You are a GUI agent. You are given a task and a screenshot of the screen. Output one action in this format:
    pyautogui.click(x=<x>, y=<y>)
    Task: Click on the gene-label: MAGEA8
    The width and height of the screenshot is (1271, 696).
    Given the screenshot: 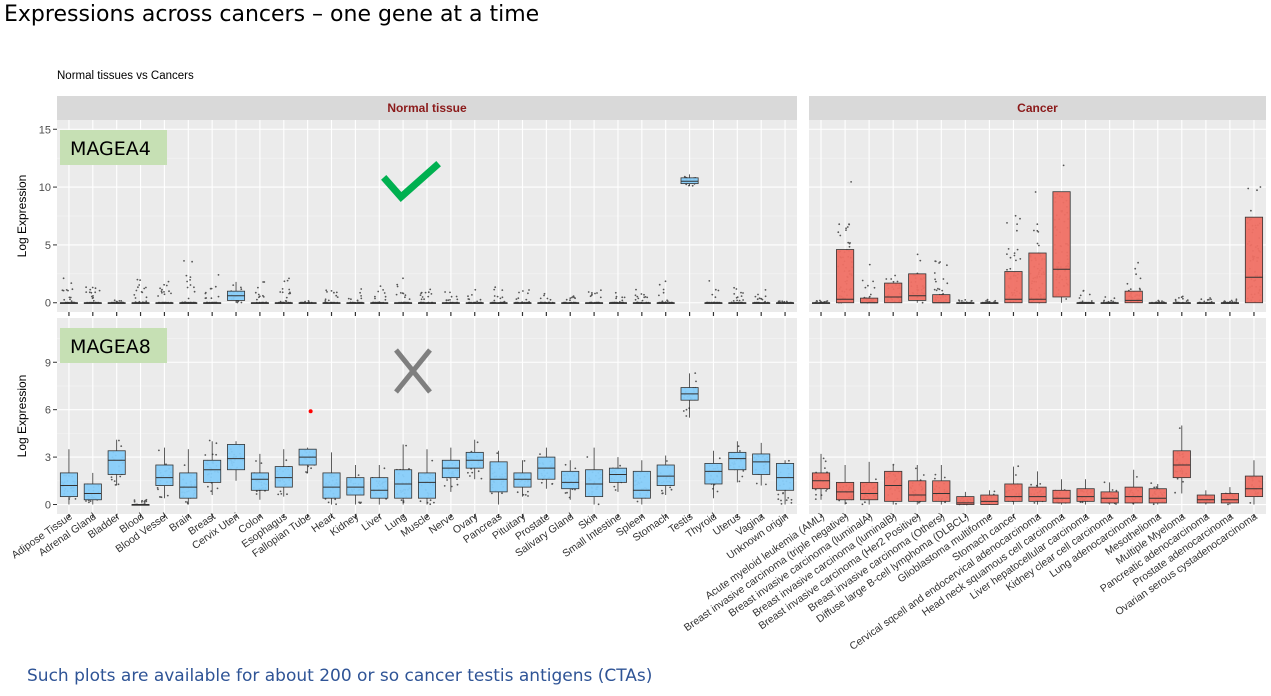 What is the action you would take?
    pyautogui.click(x=110, y=347)
    